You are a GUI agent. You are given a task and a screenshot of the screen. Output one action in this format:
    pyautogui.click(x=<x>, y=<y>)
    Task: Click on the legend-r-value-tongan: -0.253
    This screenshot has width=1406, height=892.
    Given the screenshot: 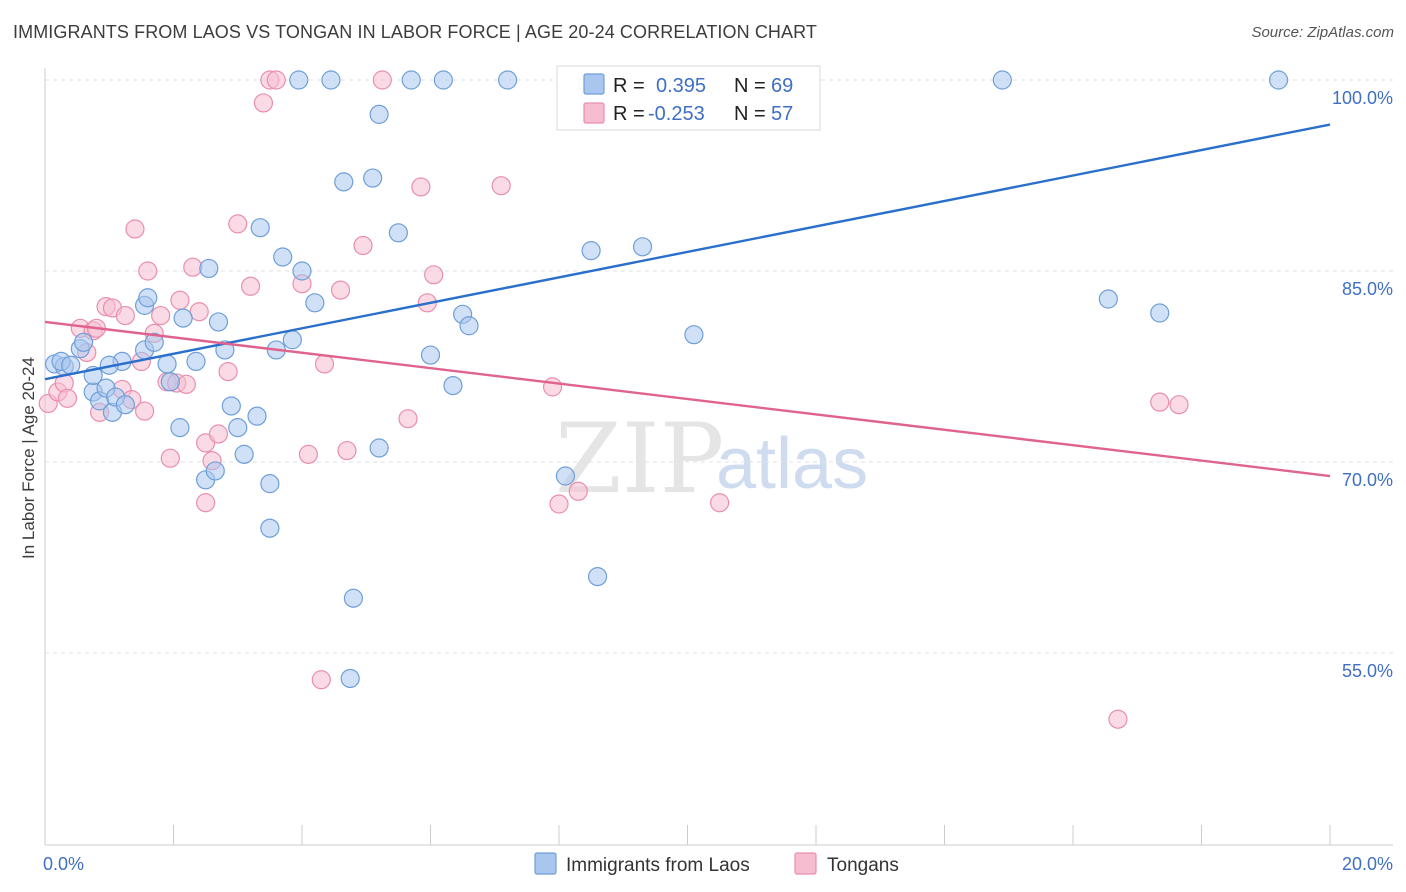 What is the action you would take?
    pyautogui.click(x=676, y=114)
    